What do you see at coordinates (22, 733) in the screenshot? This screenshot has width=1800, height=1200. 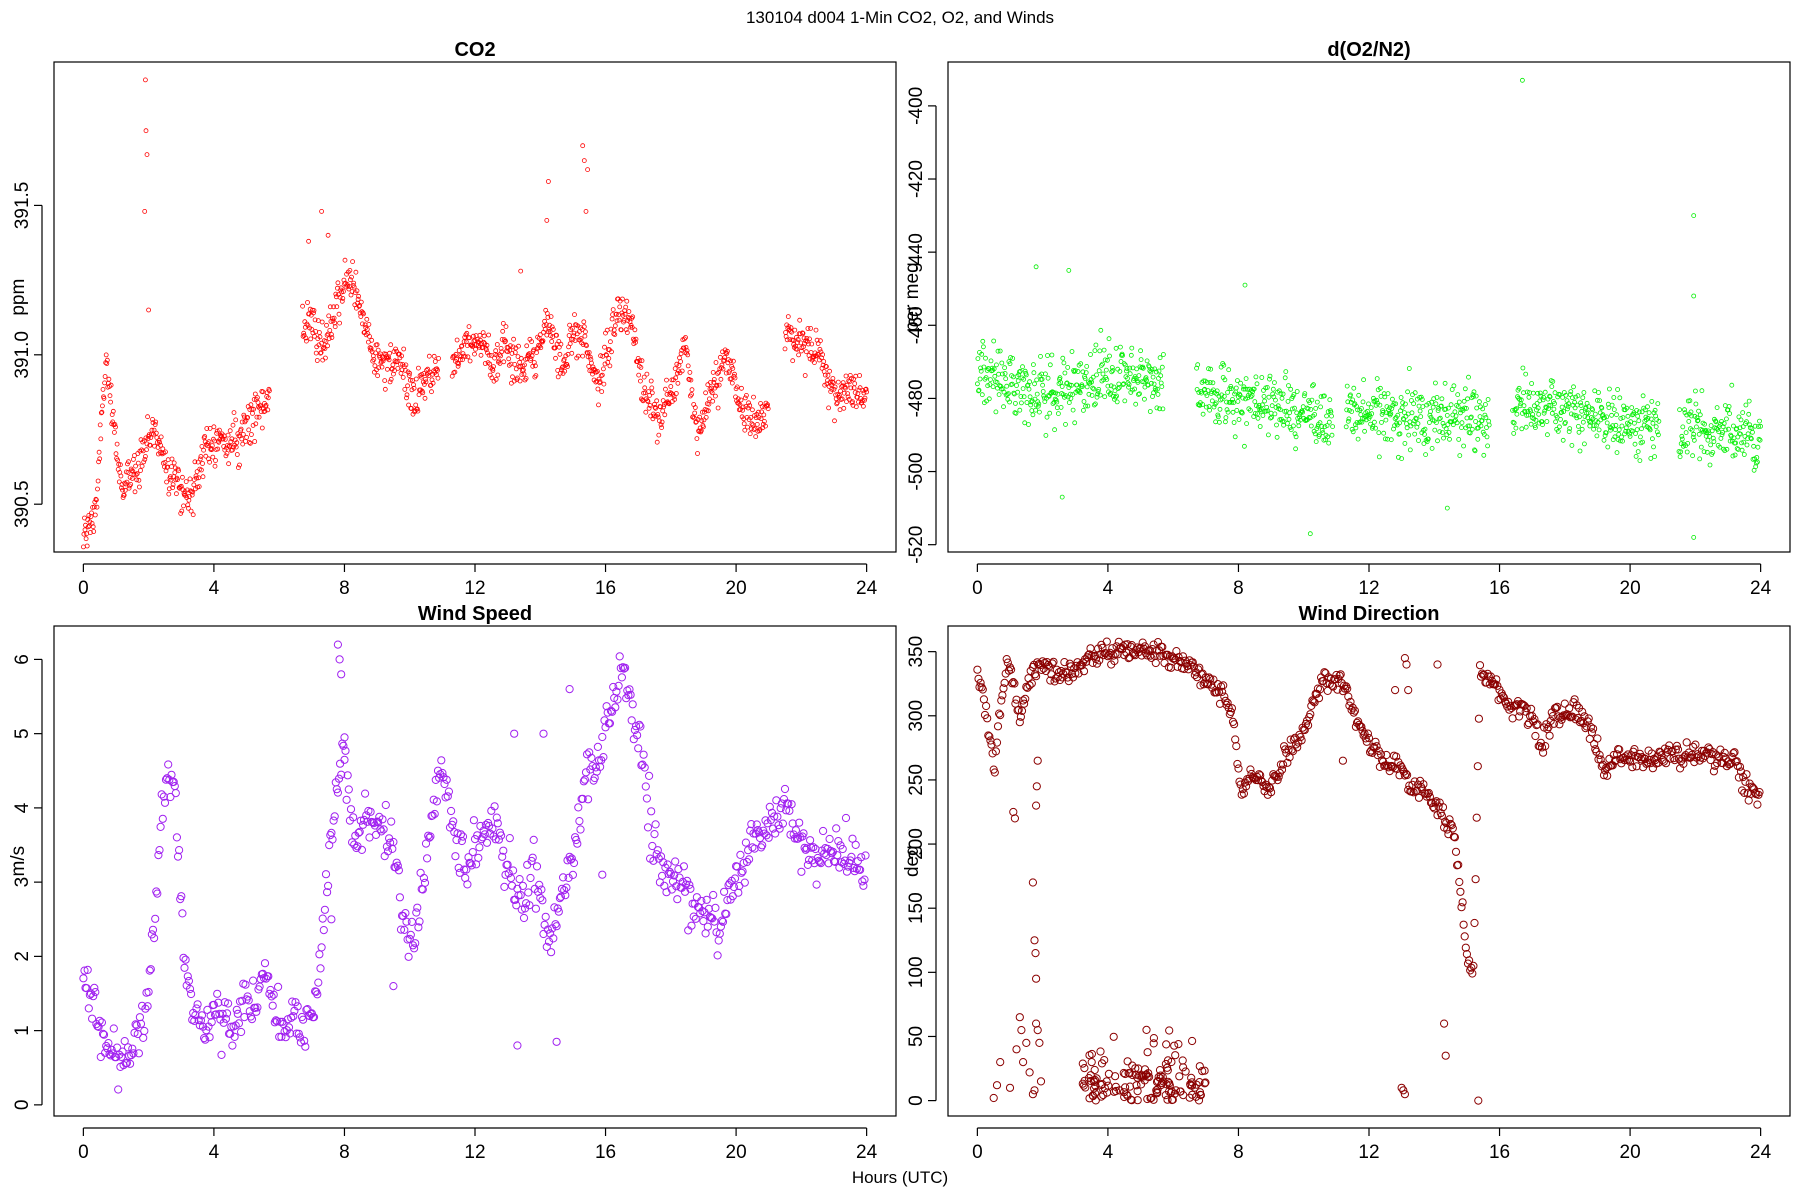 I see `y-tick-label: 5` at bounding box center [22, 733].